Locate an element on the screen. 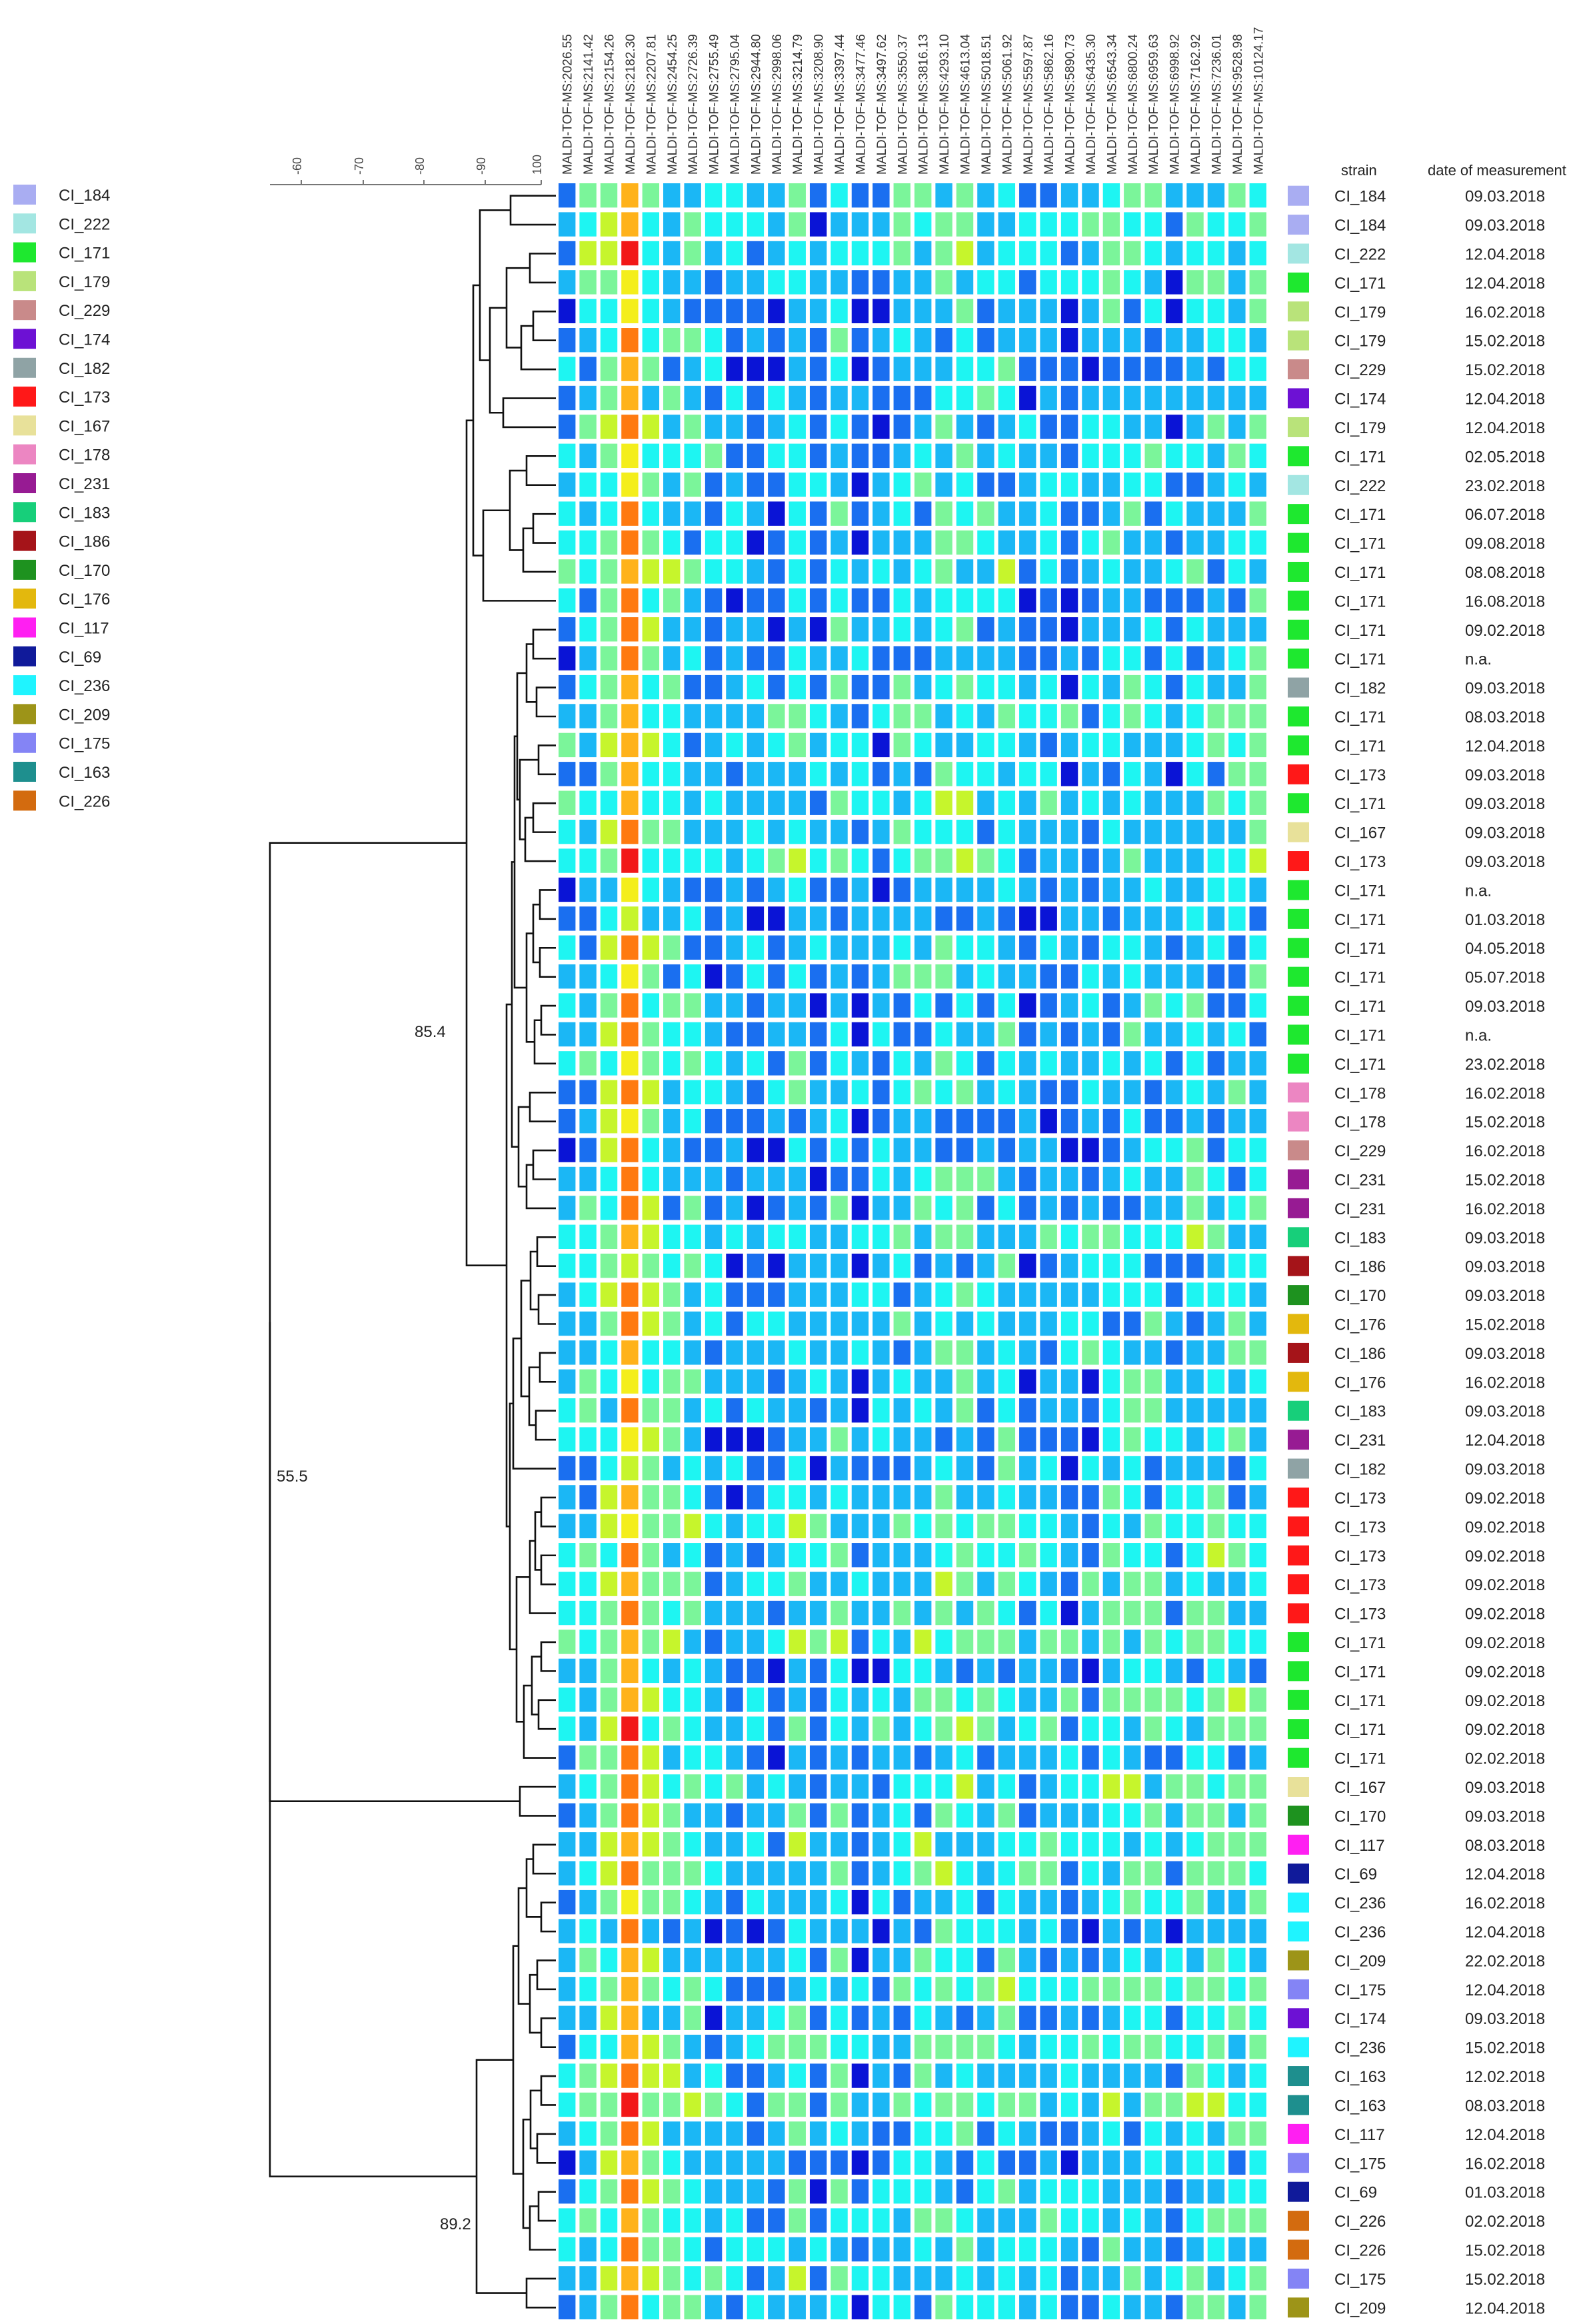  legend-swatch is located at coordinates (25, 425).